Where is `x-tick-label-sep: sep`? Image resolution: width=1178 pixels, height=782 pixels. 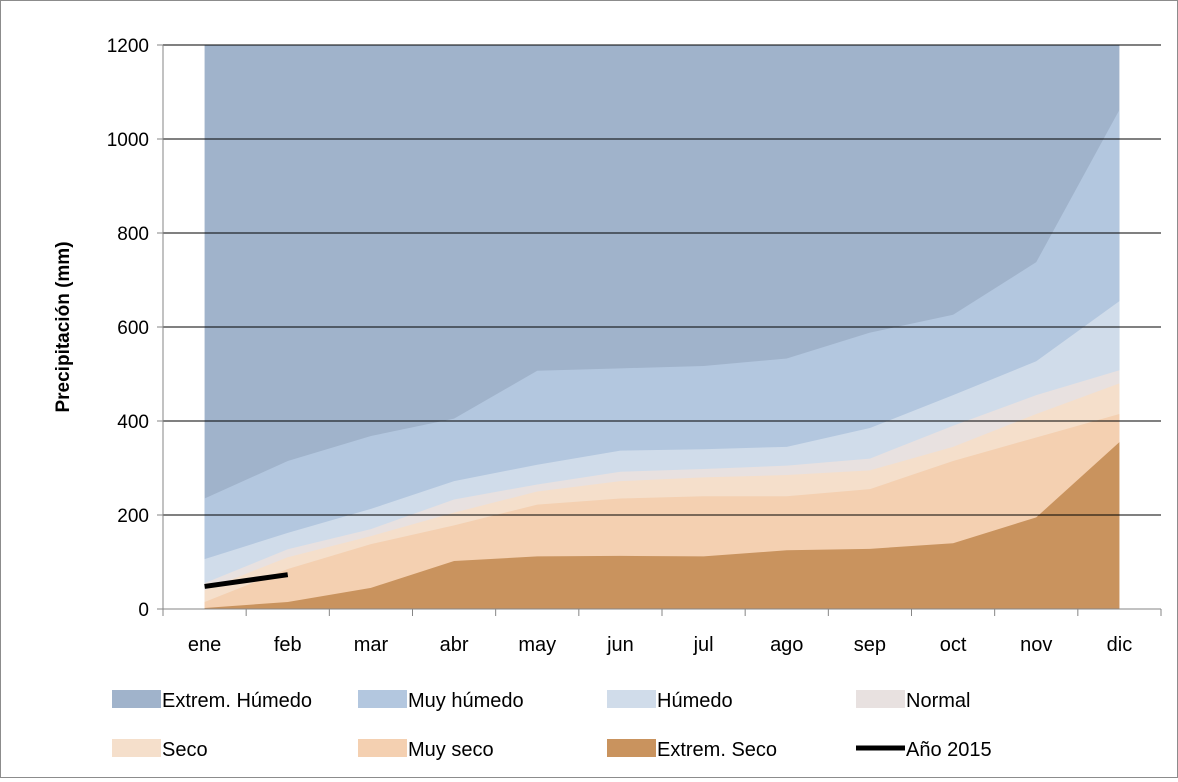
x-tick-label-sep: sep is located at coordinates (870, 645).